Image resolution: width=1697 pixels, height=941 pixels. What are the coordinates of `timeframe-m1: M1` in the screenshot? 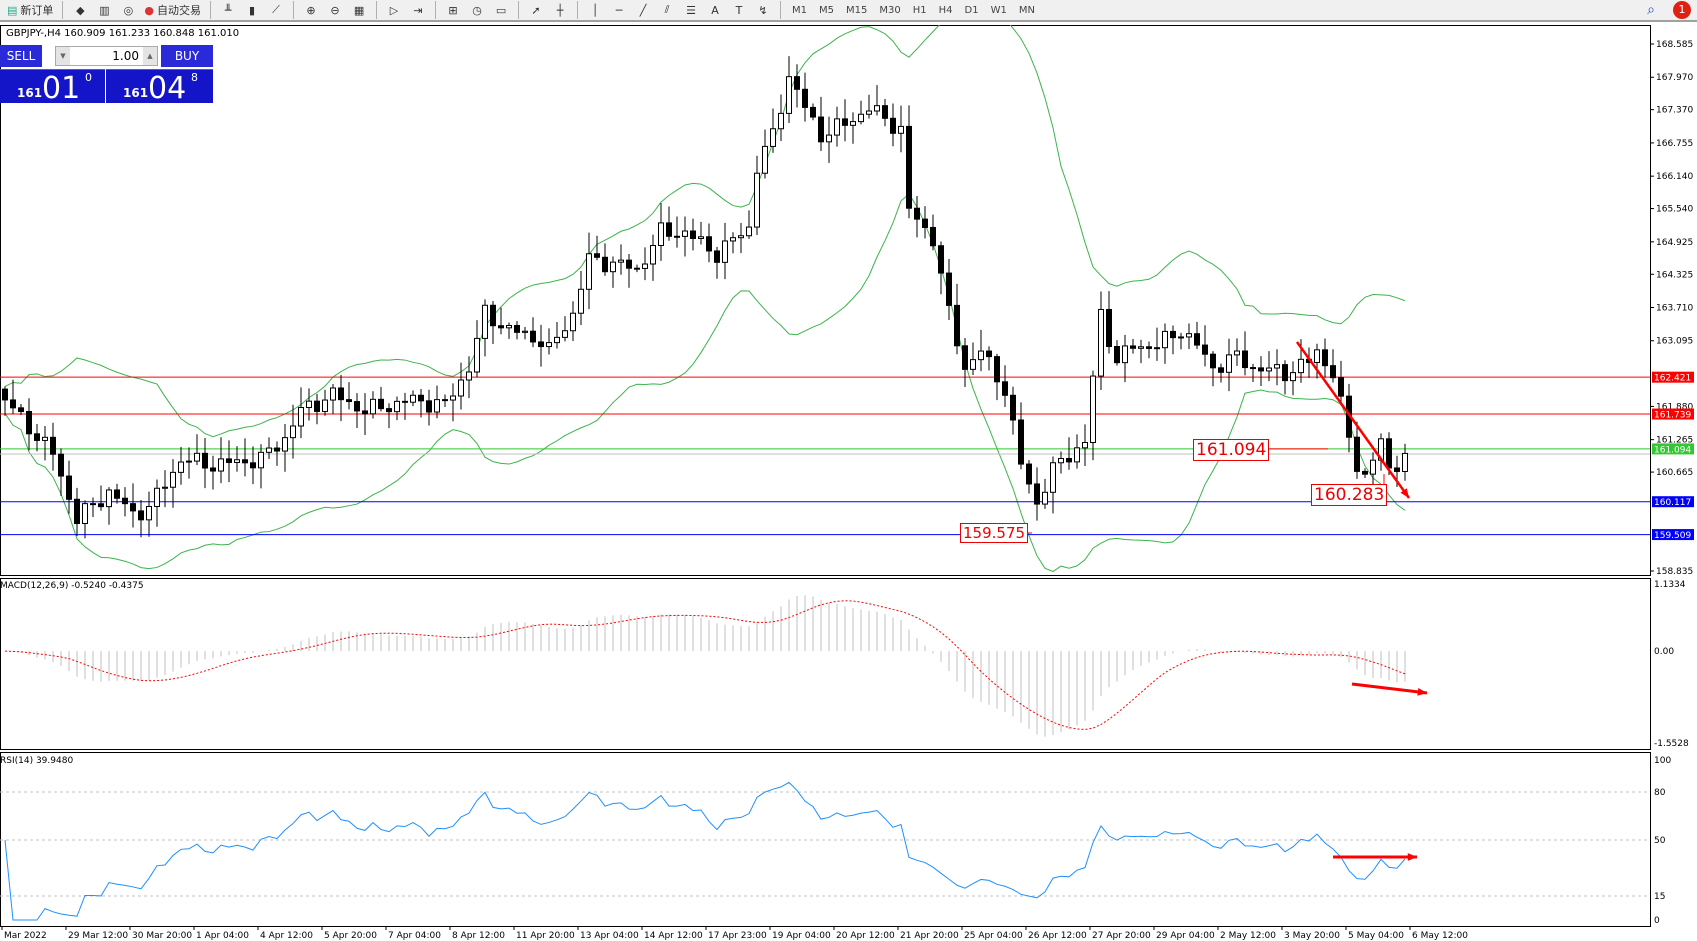 It's located at (800, 10).